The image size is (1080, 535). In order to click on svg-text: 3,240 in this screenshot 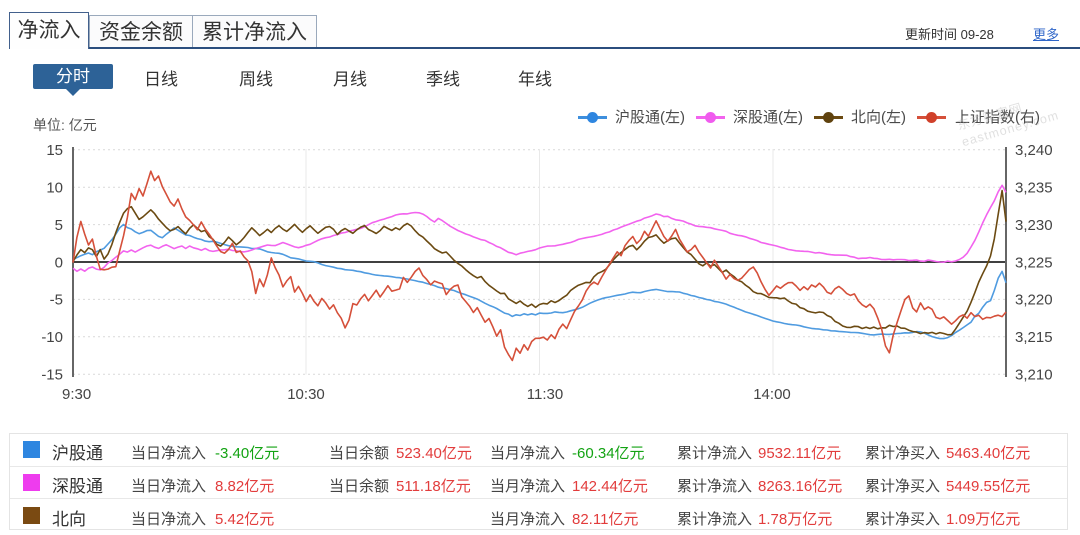, I will do `click(1034, 150)`.